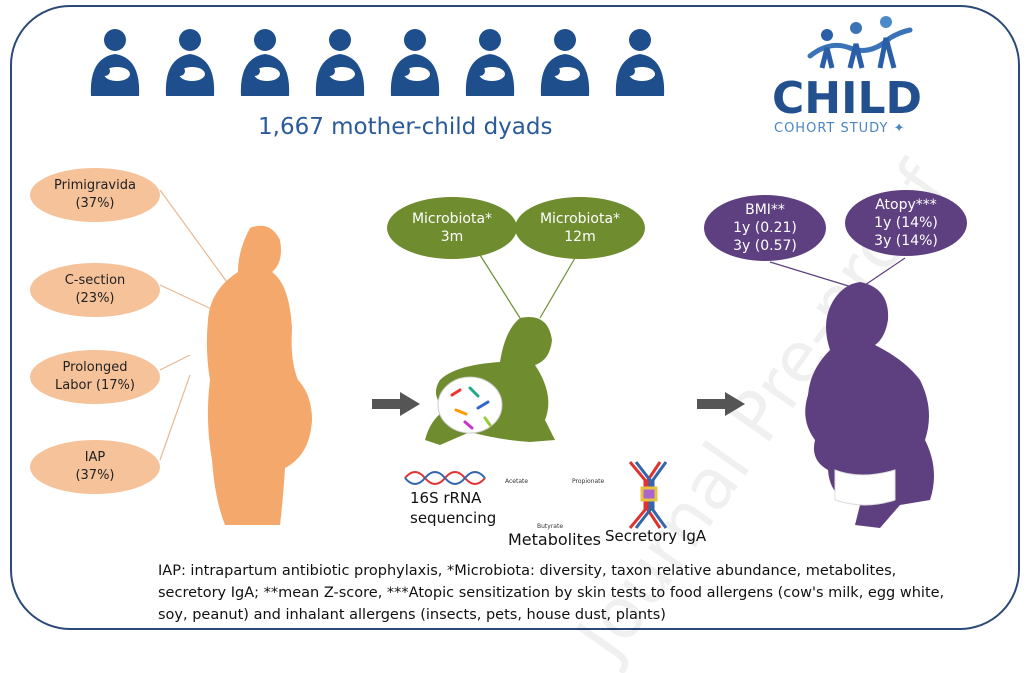 This screenshot has height=673, width=1029. I want to click on factor-label: IAP, so click(95, 457).